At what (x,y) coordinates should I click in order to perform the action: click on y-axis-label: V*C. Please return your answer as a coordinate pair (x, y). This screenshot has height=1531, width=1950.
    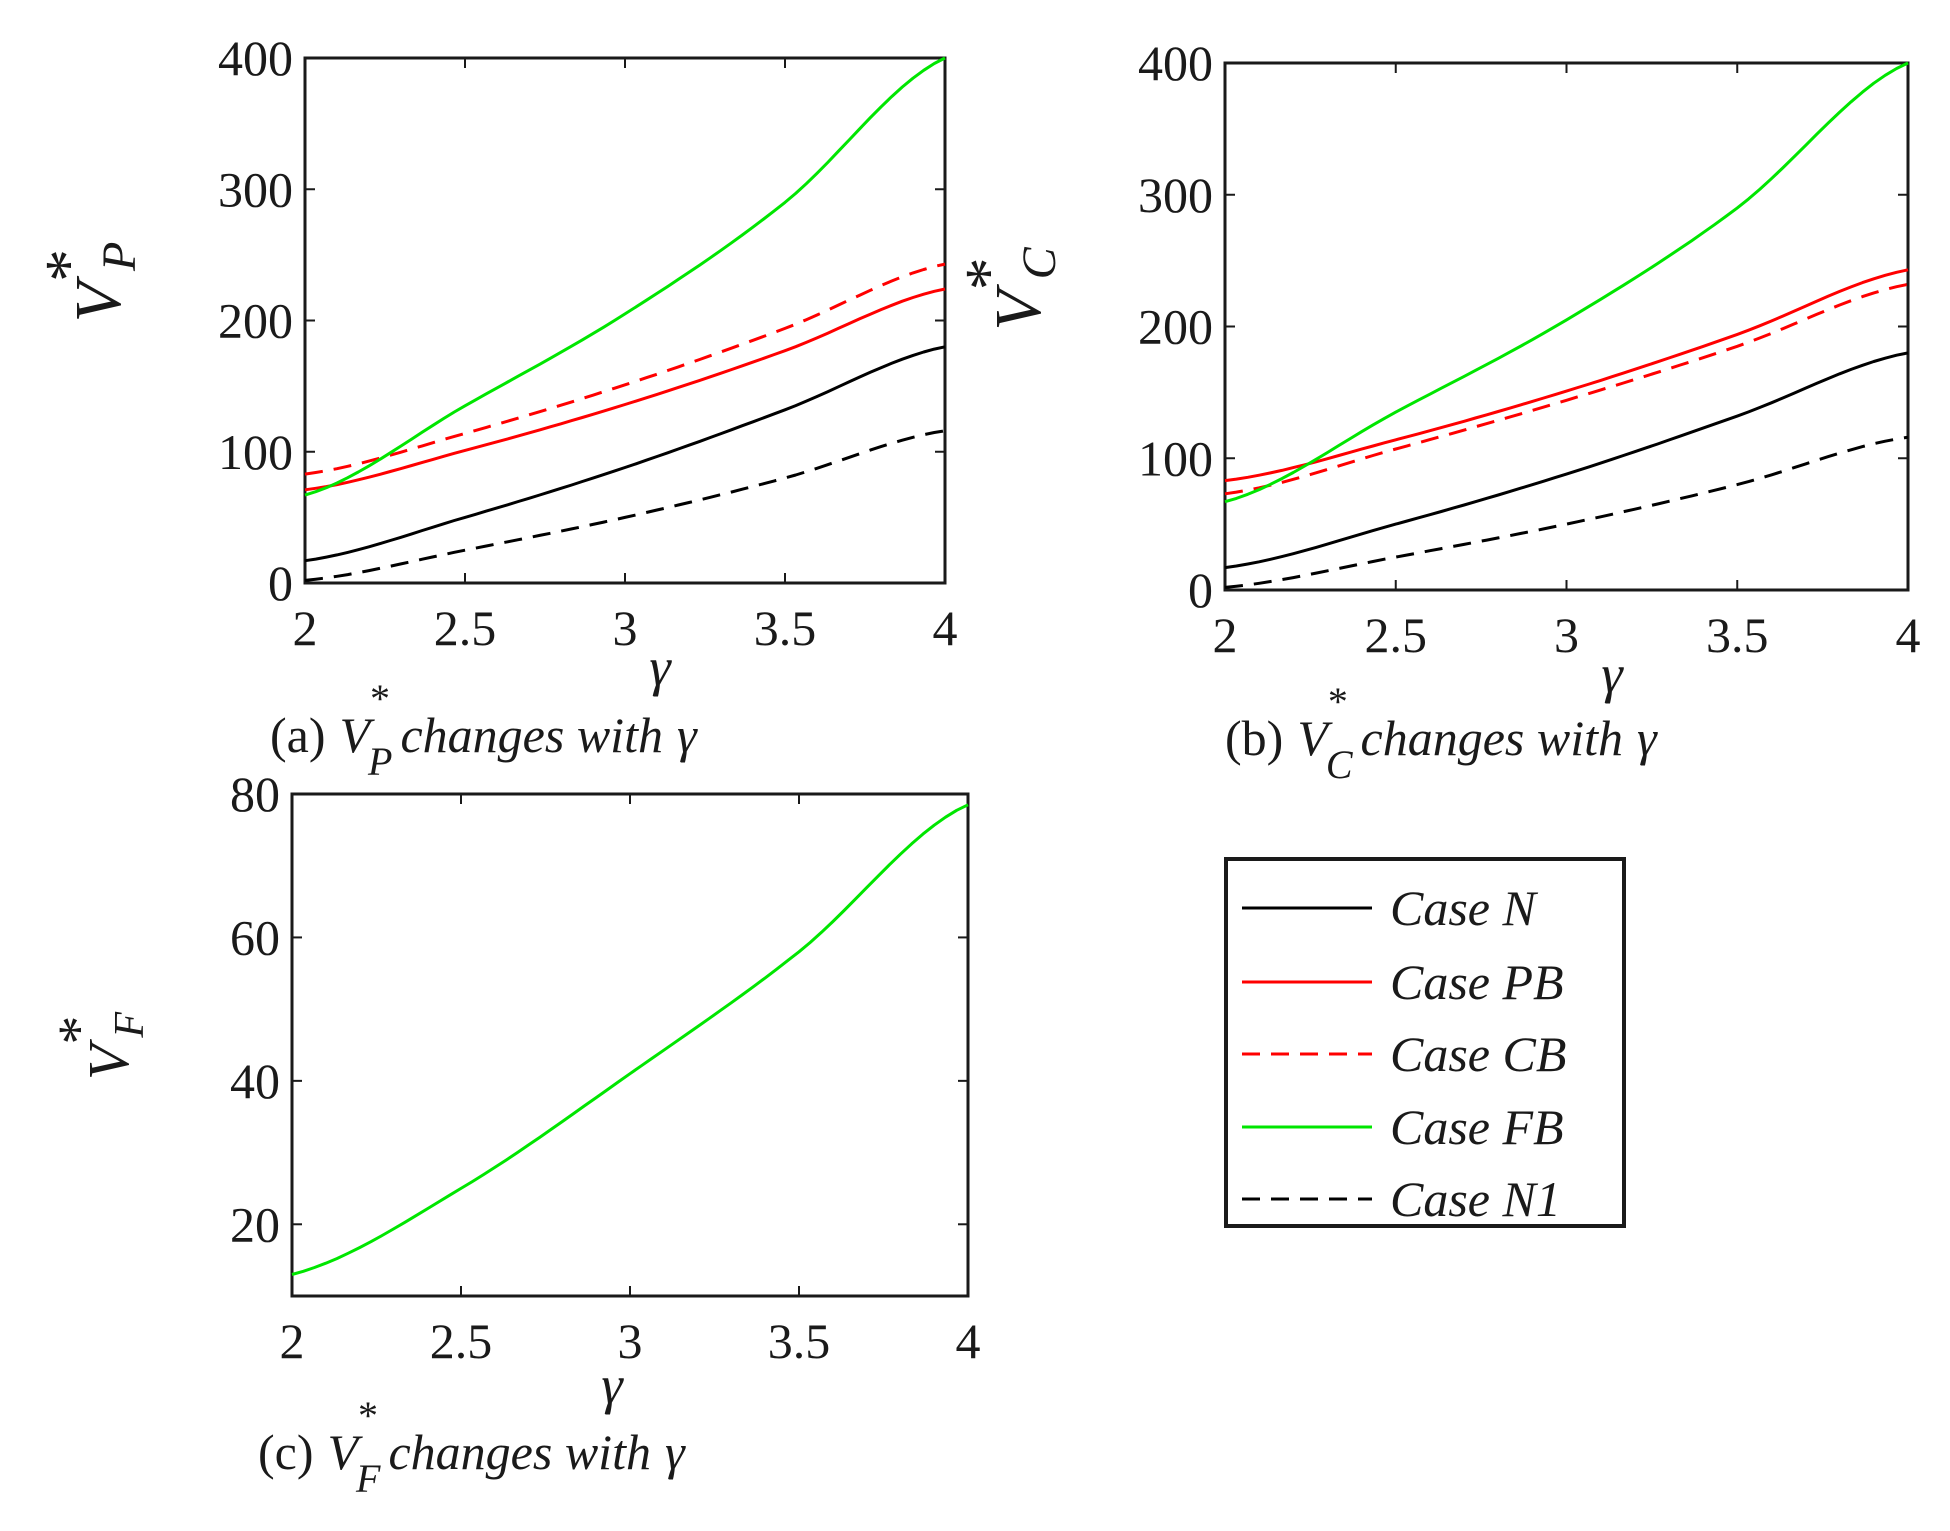
    Looking at the image, I should click on (1009, 288).